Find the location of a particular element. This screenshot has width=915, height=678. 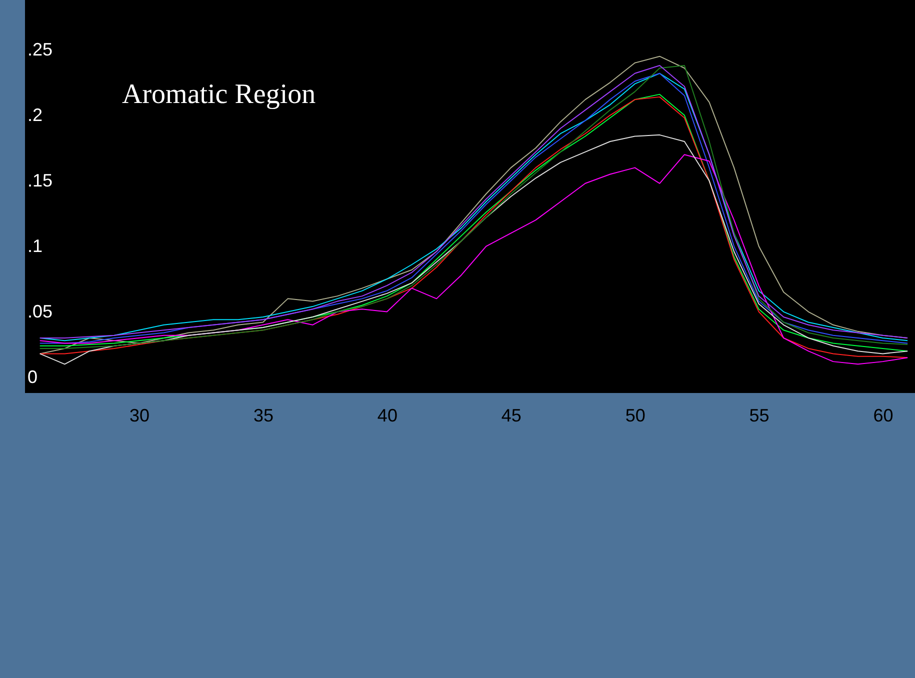

y-tick-label: .25 is located at coordinates (40, 49).